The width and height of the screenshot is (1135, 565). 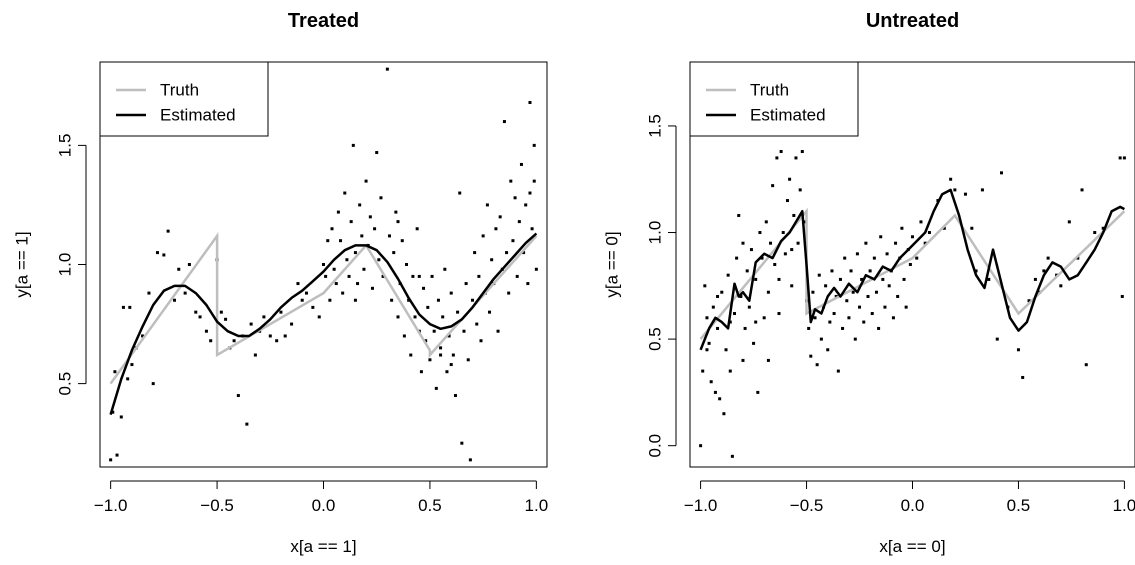 I want to click on x-tick-label: 0.0, so click(x=324, y=505).